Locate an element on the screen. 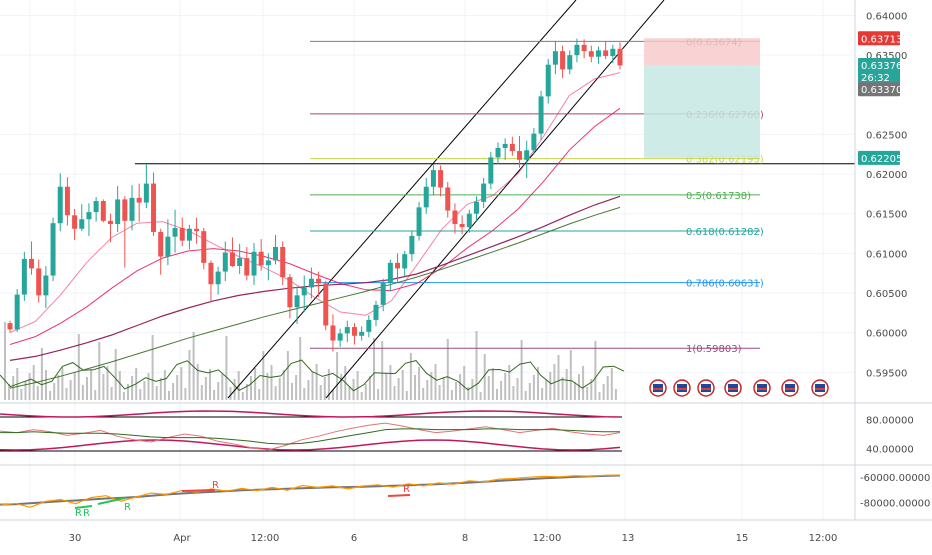 Image resolution: width=932 pixels, height=555 pixels. time-tick-label: 30 is located at coordinates (75, 538).